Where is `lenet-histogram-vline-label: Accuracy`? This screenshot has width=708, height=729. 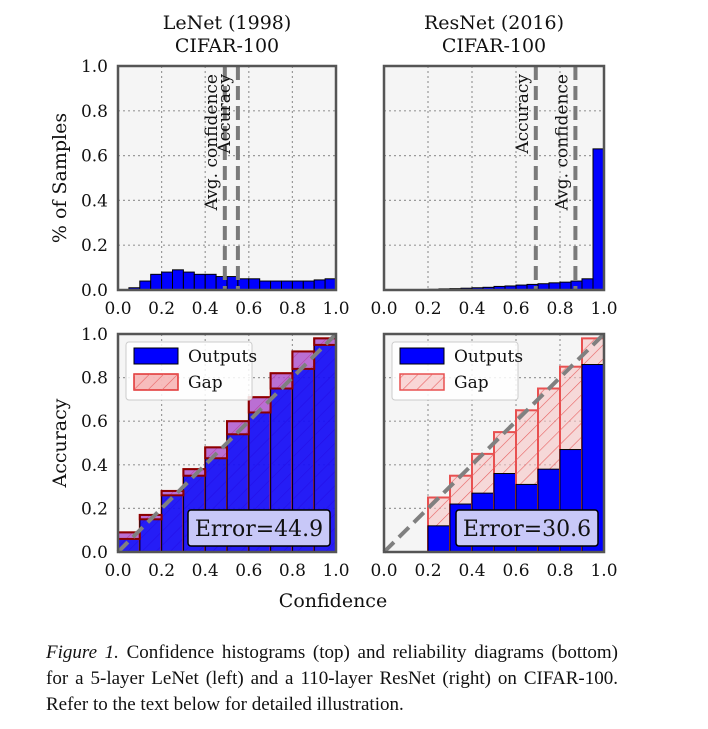
lenet-histogram-vline-label: Accuracy is located at coordinates (225, 114).